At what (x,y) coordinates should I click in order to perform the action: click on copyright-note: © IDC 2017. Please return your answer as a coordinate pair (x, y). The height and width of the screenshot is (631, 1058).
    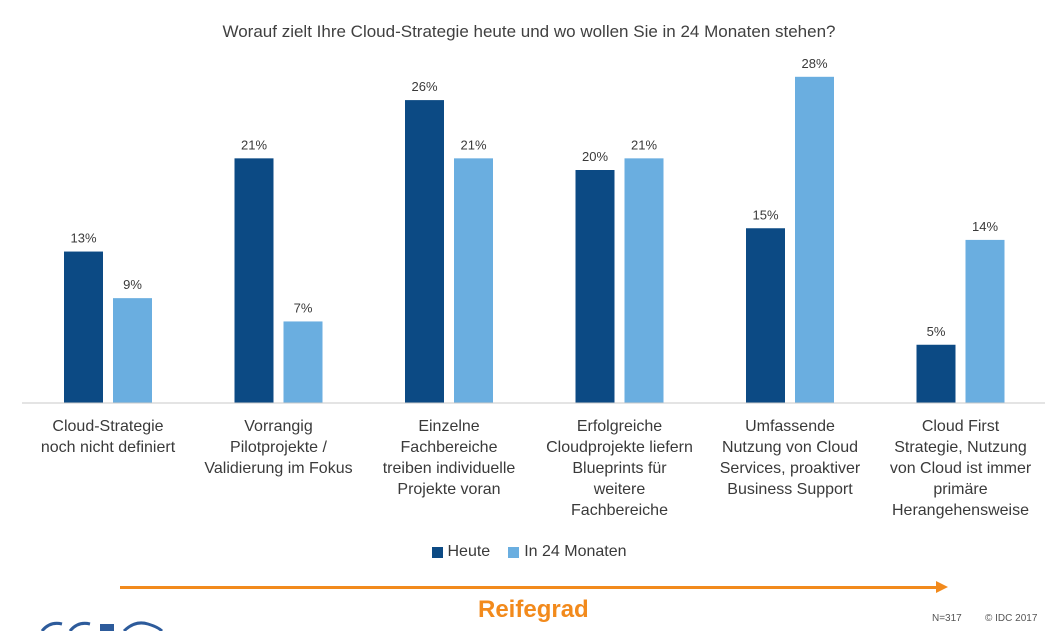
    Looking at the image, I should click on (1011, 618).